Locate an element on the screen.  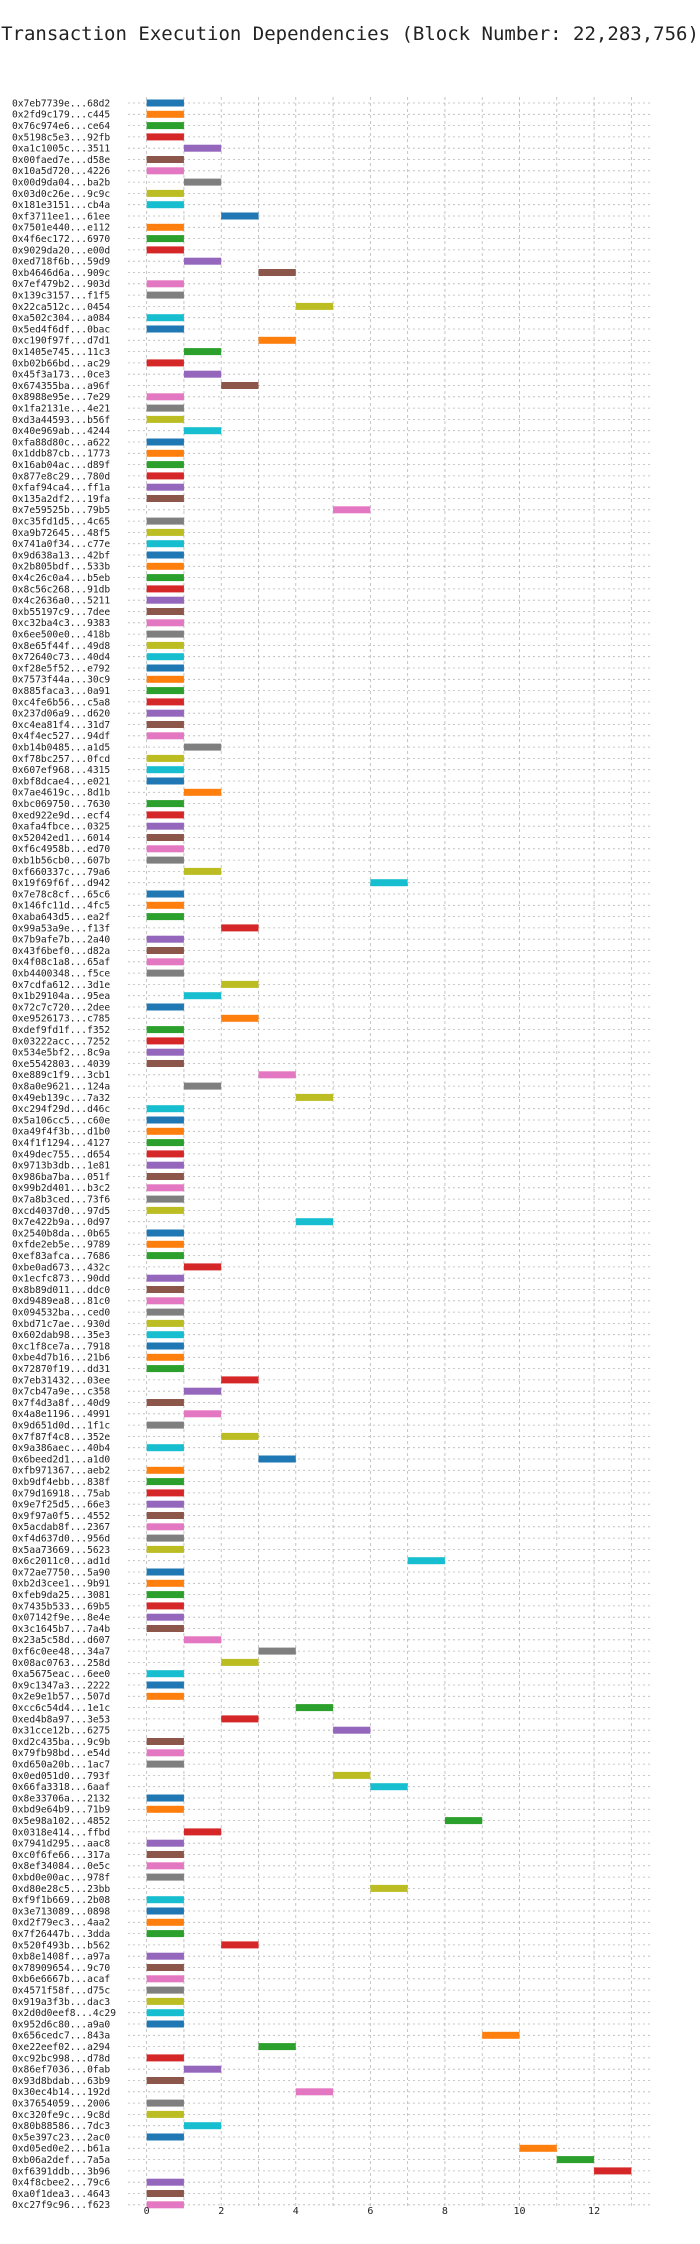
y-tick-label: 0x8e65f44f...49d8 is located at coordinates (61, 646).